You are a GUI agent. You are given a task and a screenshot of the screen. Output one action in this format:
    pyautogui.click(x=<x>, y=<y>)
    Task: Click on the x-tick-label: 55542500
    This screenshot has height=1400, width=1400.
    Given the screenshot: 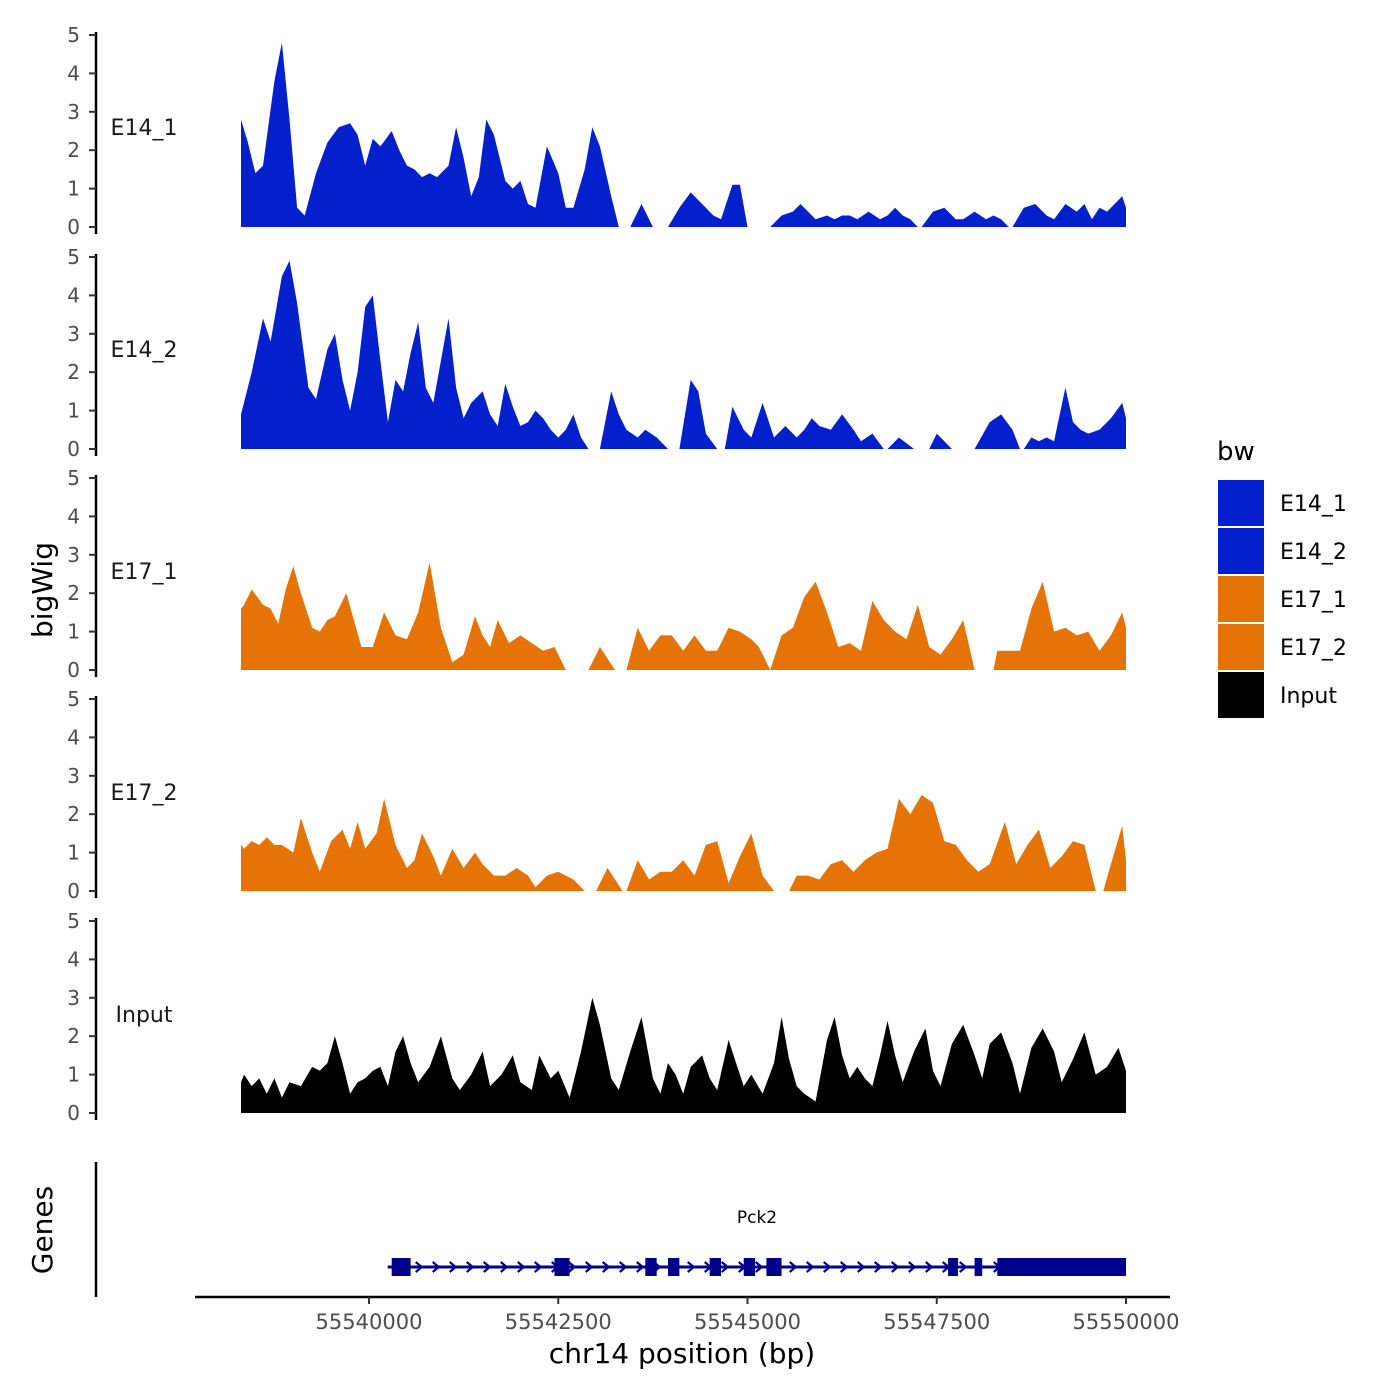 What is the action you would take?
    pyautogui.click(x=558, y=1322)
    